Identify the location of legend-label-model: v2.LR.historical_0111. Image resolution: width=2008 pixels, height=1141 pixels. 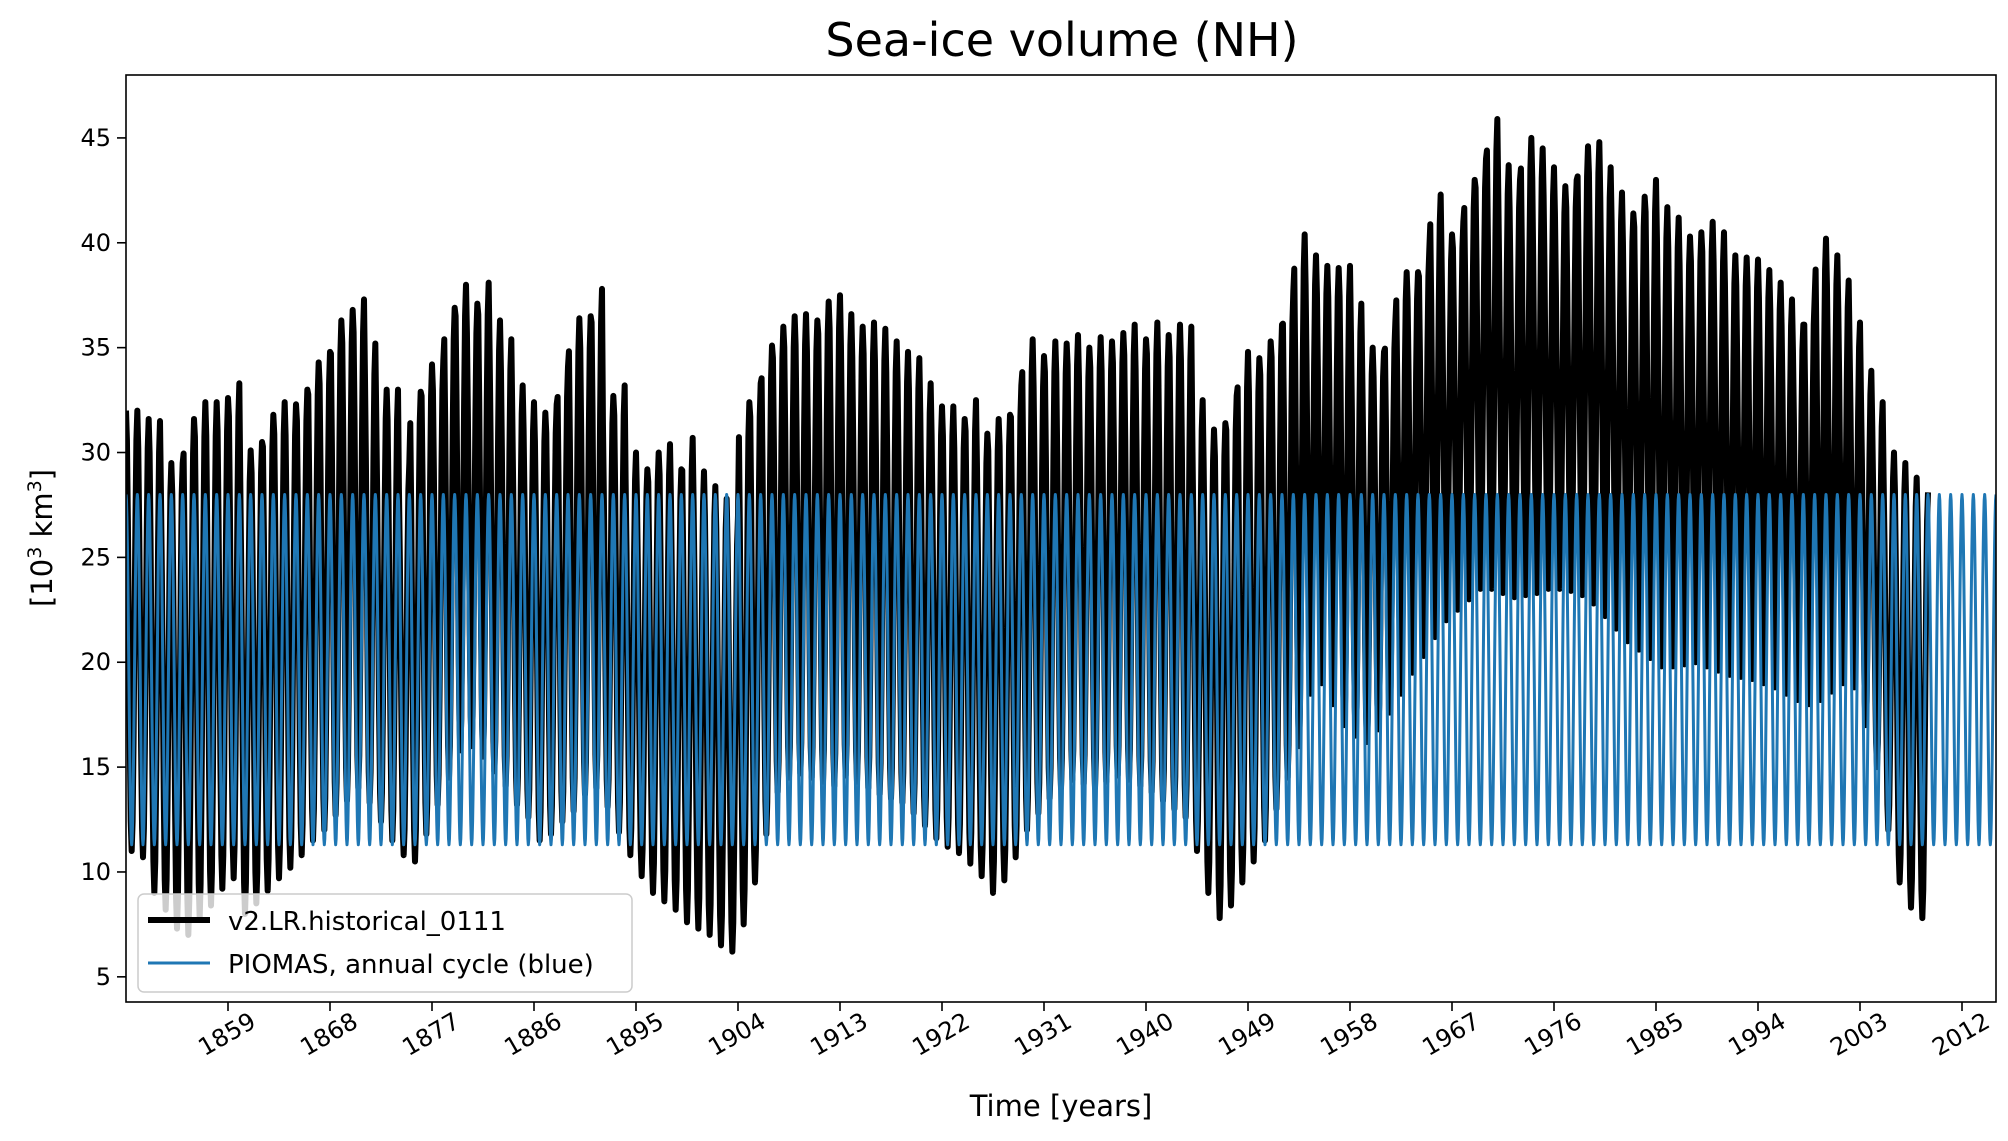
(367, 922).